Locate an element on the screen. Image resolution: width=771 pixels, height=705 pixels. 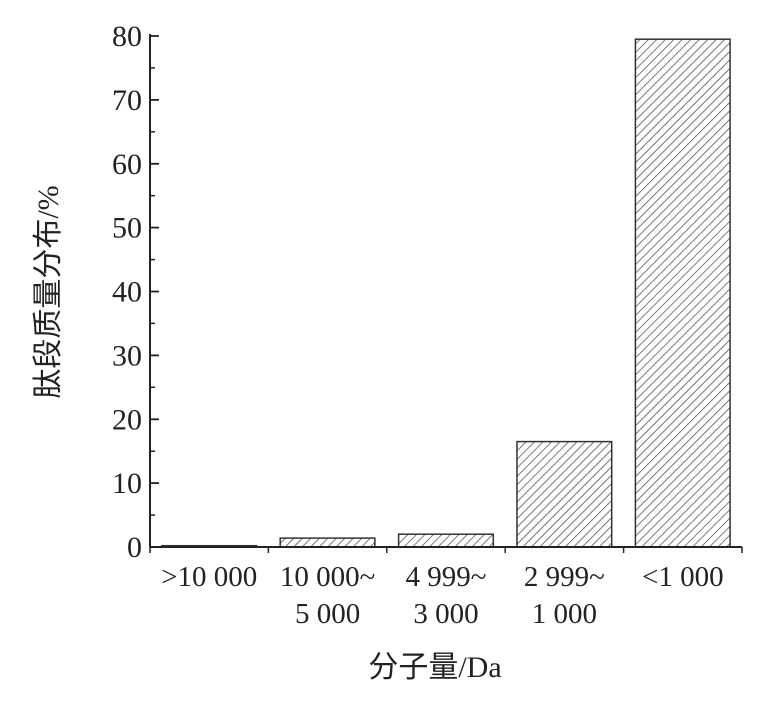
y-tick-label-50: 50 is located at coordinates (127, 228).